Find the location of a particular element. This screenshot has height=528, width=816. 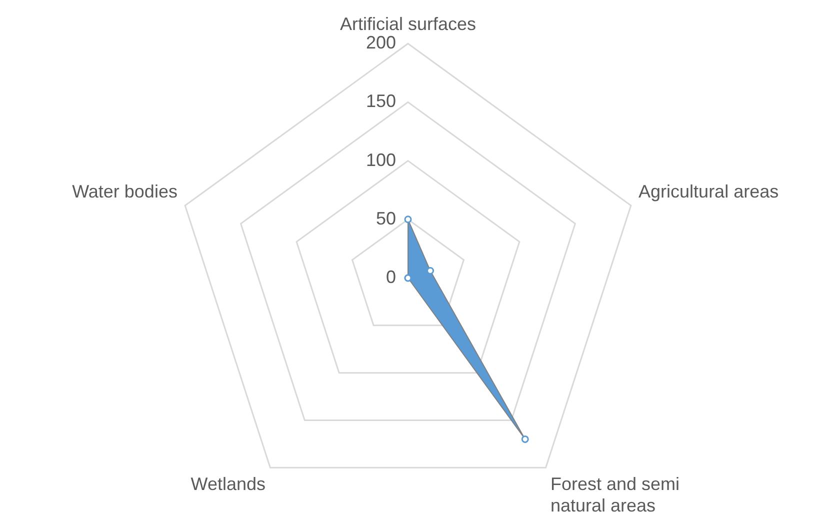

spoke-label: Agricultural areas is located at coordinates (708, 191).